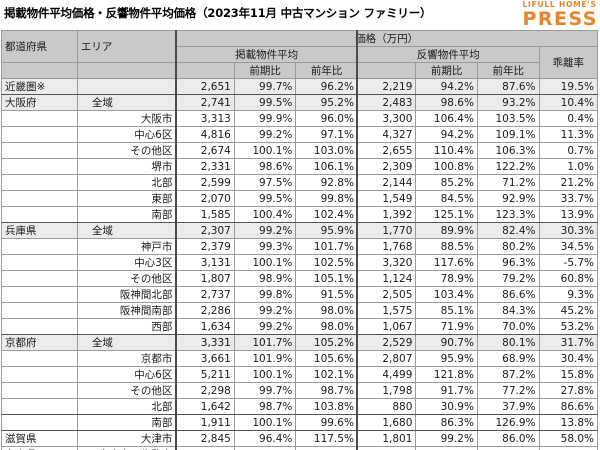  What do you see at coordinates (559, 4) in the screenshot?
I see `brand-top-text: LIFULL HOME'S` at bounding box center [559, 4].